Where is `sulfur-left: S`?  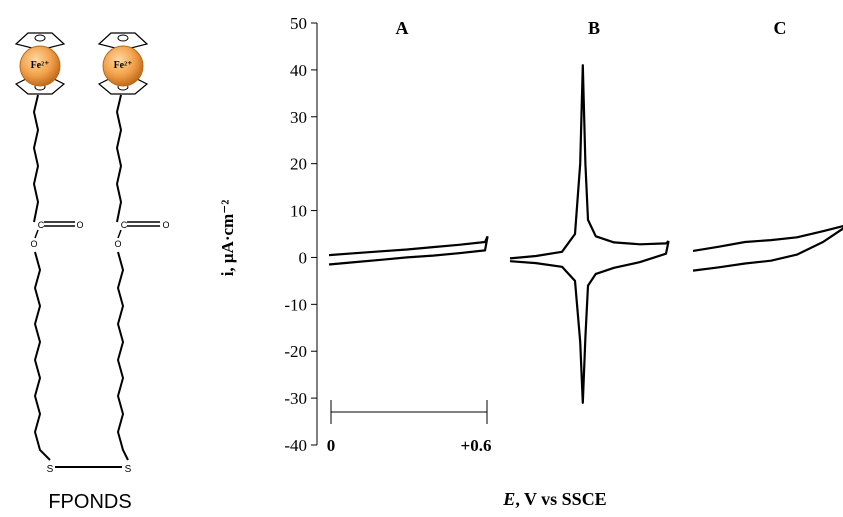
sulfur-left: S is located at coordinates (50, 469).